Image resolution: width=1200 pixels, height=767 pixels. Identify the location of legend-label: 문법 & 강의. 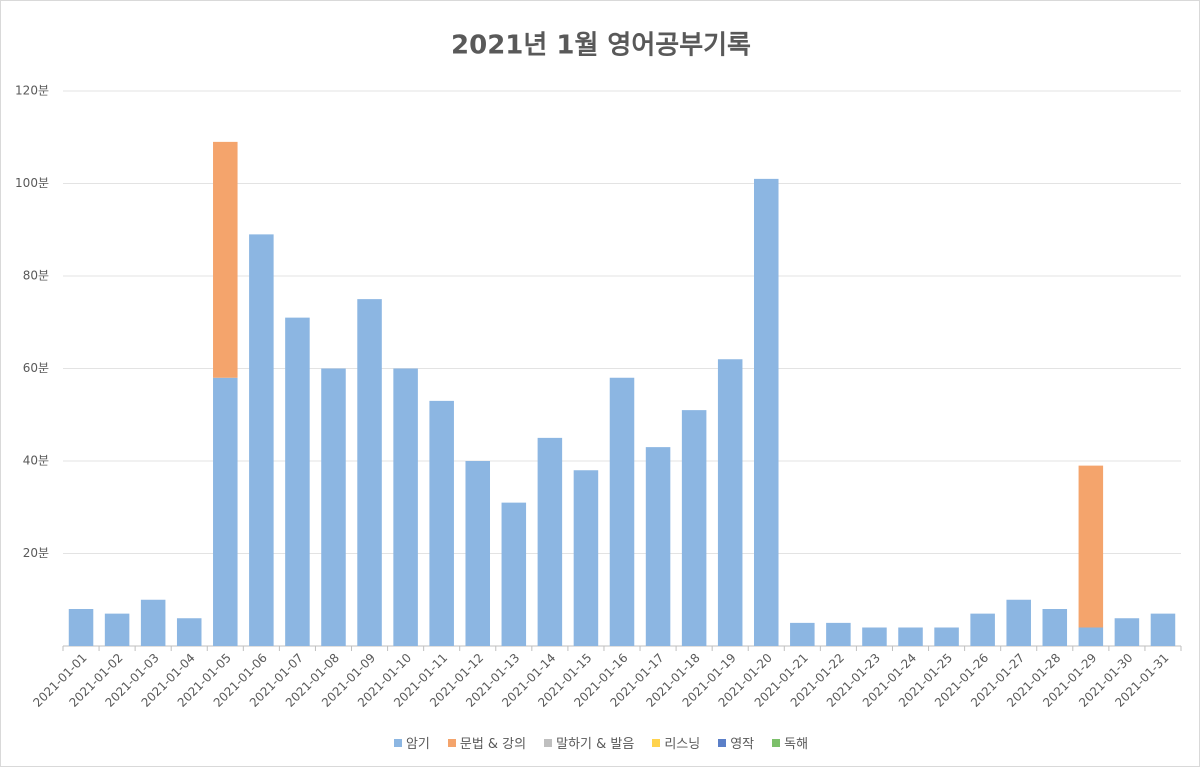
(493, 744).